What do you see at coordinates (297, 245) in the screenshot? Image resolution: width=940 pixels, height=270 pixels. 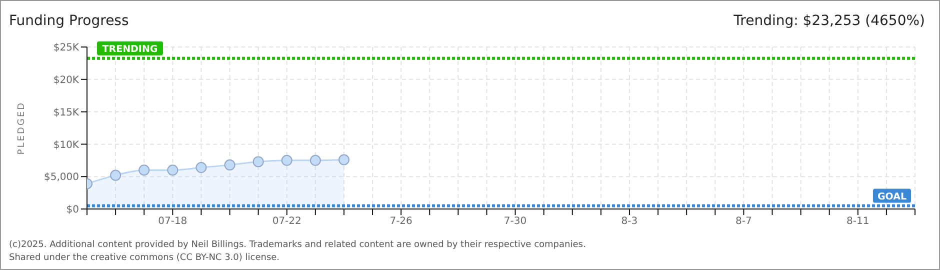 I see `text: (c)2025. Additional content provided by Neil Billings. Trademarks and related content are owned by their respective companies.` at bounding box center [297, 245].